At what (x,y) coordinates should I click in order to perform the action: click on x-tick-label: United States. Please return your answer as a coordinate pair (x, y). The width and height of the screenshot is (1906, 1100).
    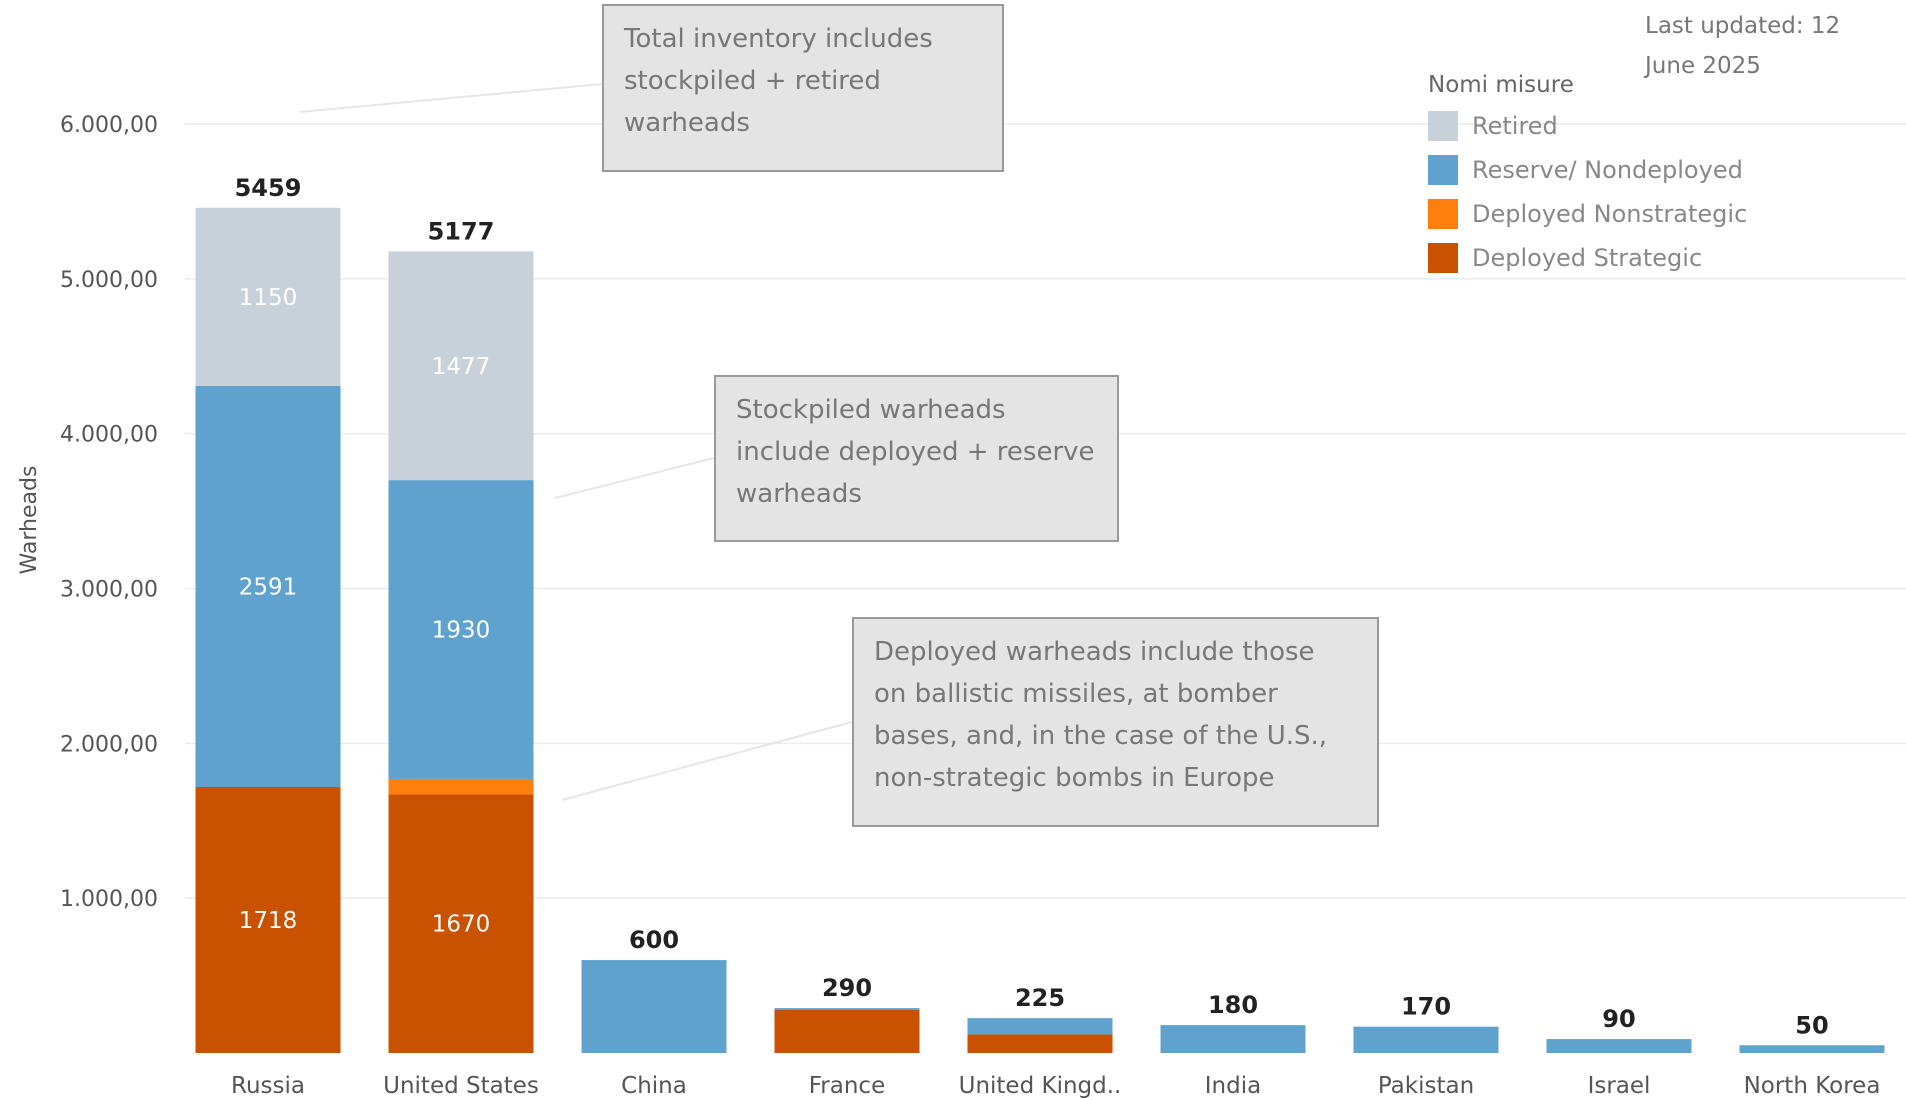
    Looking at the image, I should click on (461, 1086).